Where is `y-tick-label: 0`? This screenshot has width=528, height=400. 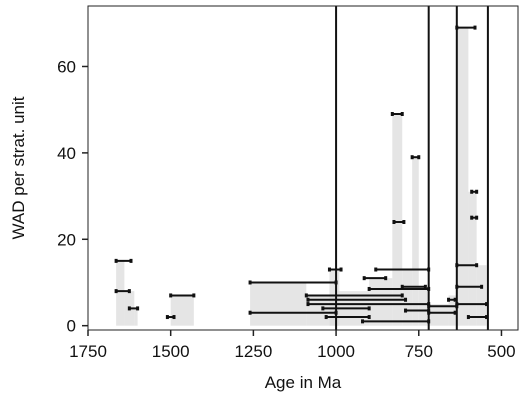
y-tick-label: 0 is located at coordinates (71, 326).